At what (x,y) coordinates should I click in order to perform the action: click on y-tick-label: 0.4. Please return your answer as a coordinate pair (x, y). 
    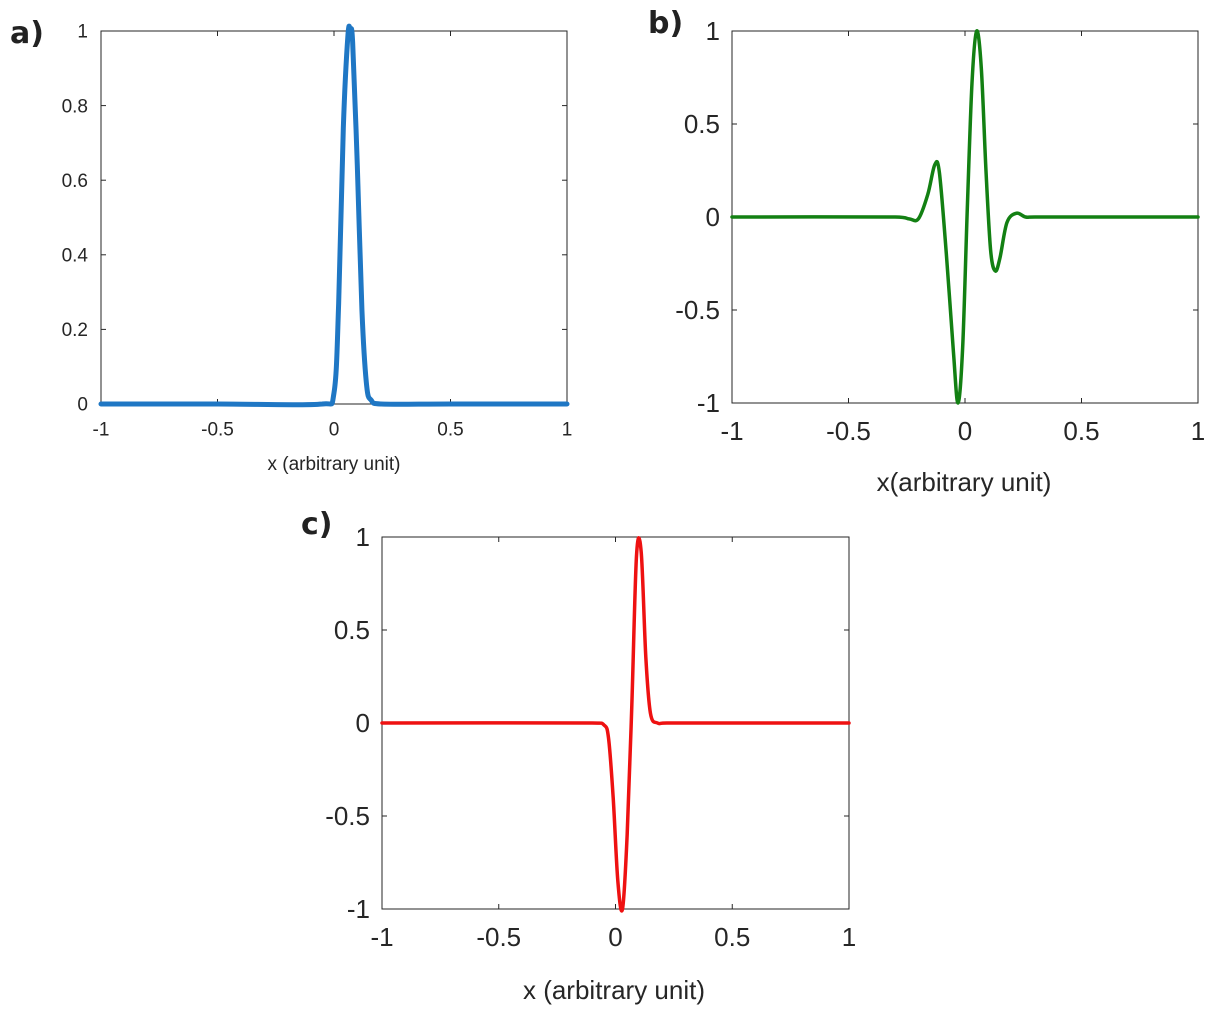
    Looking at the image, I should click on (75, 255).